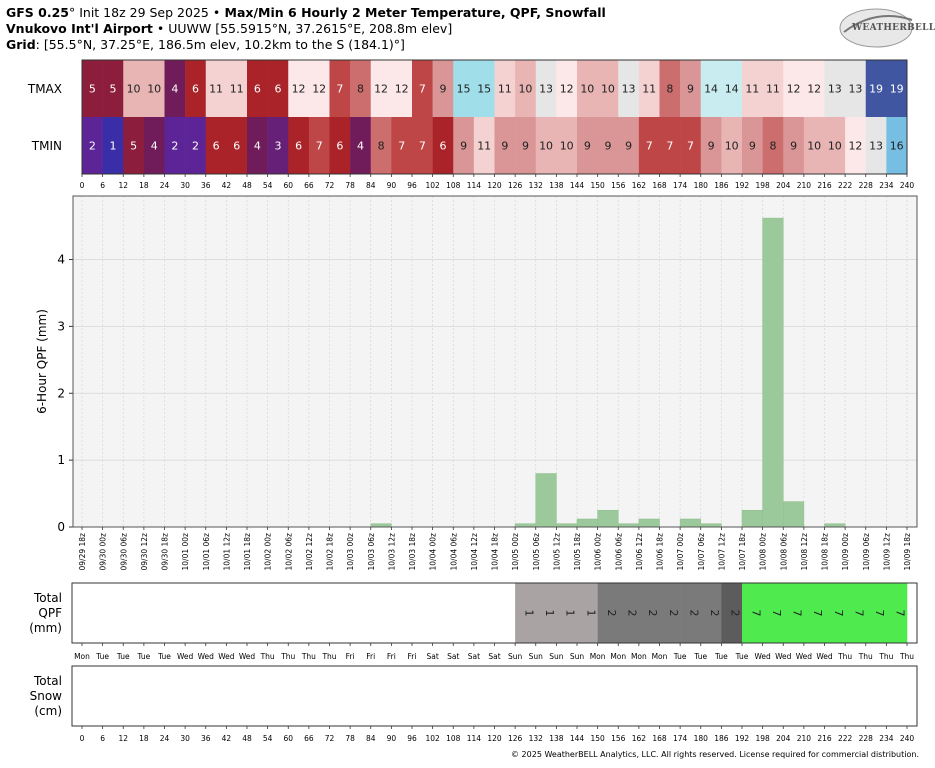 This screenshot has height=768, width=935. What do you see at coordinates (804, 738) in the screenshot?
I see `snow-axis-tick-label: 210` at bounding box center [804, 738].